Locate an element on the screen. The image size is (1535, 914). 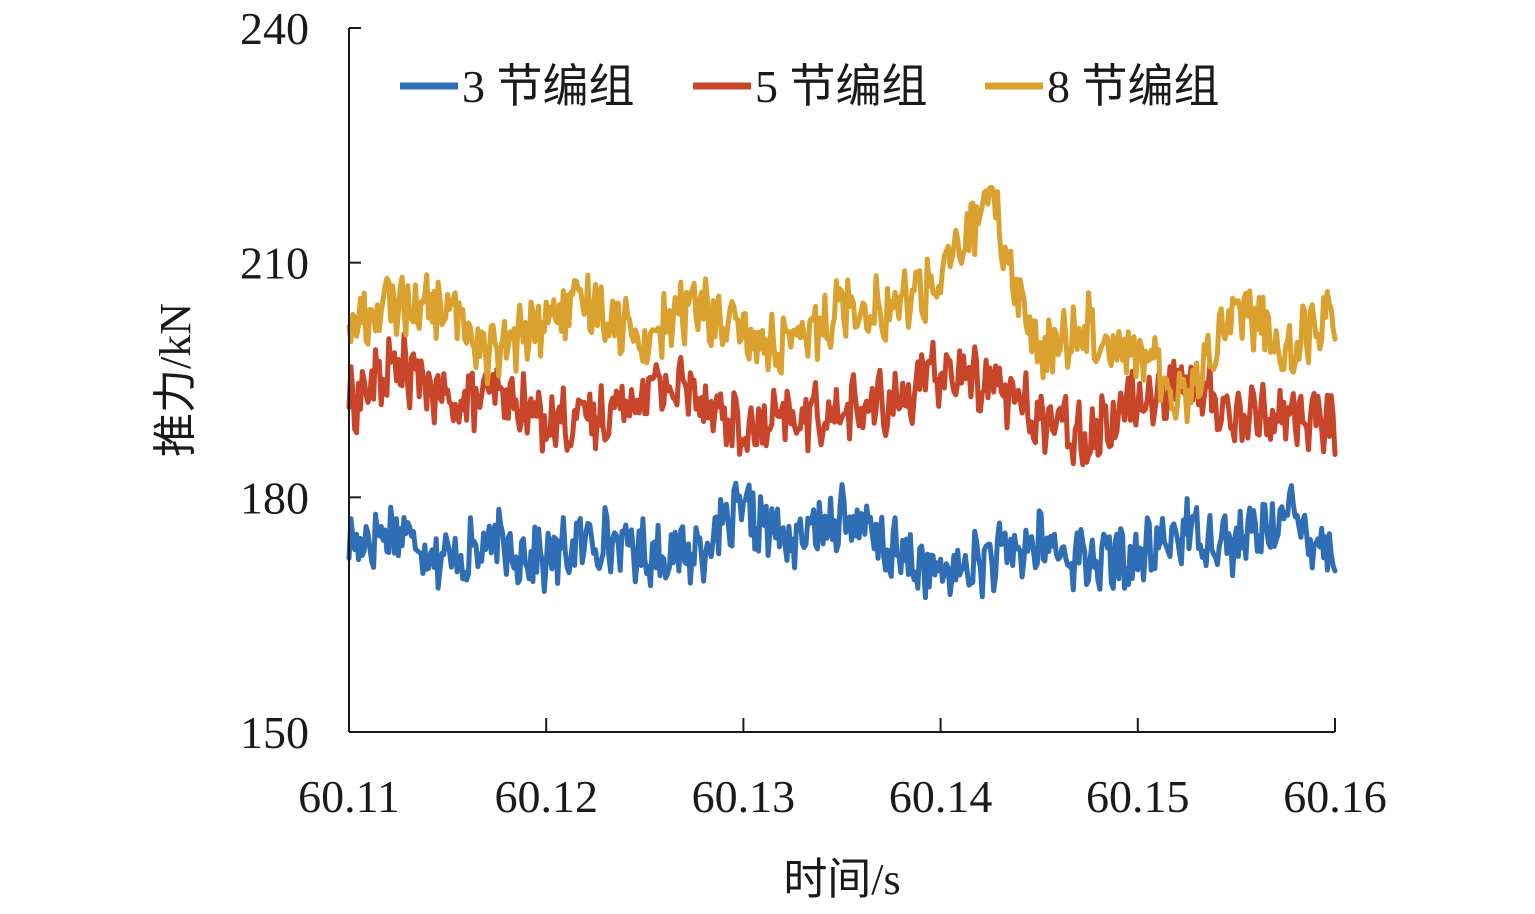
y-tick-label: 180 is located at coordinates (274, 497).